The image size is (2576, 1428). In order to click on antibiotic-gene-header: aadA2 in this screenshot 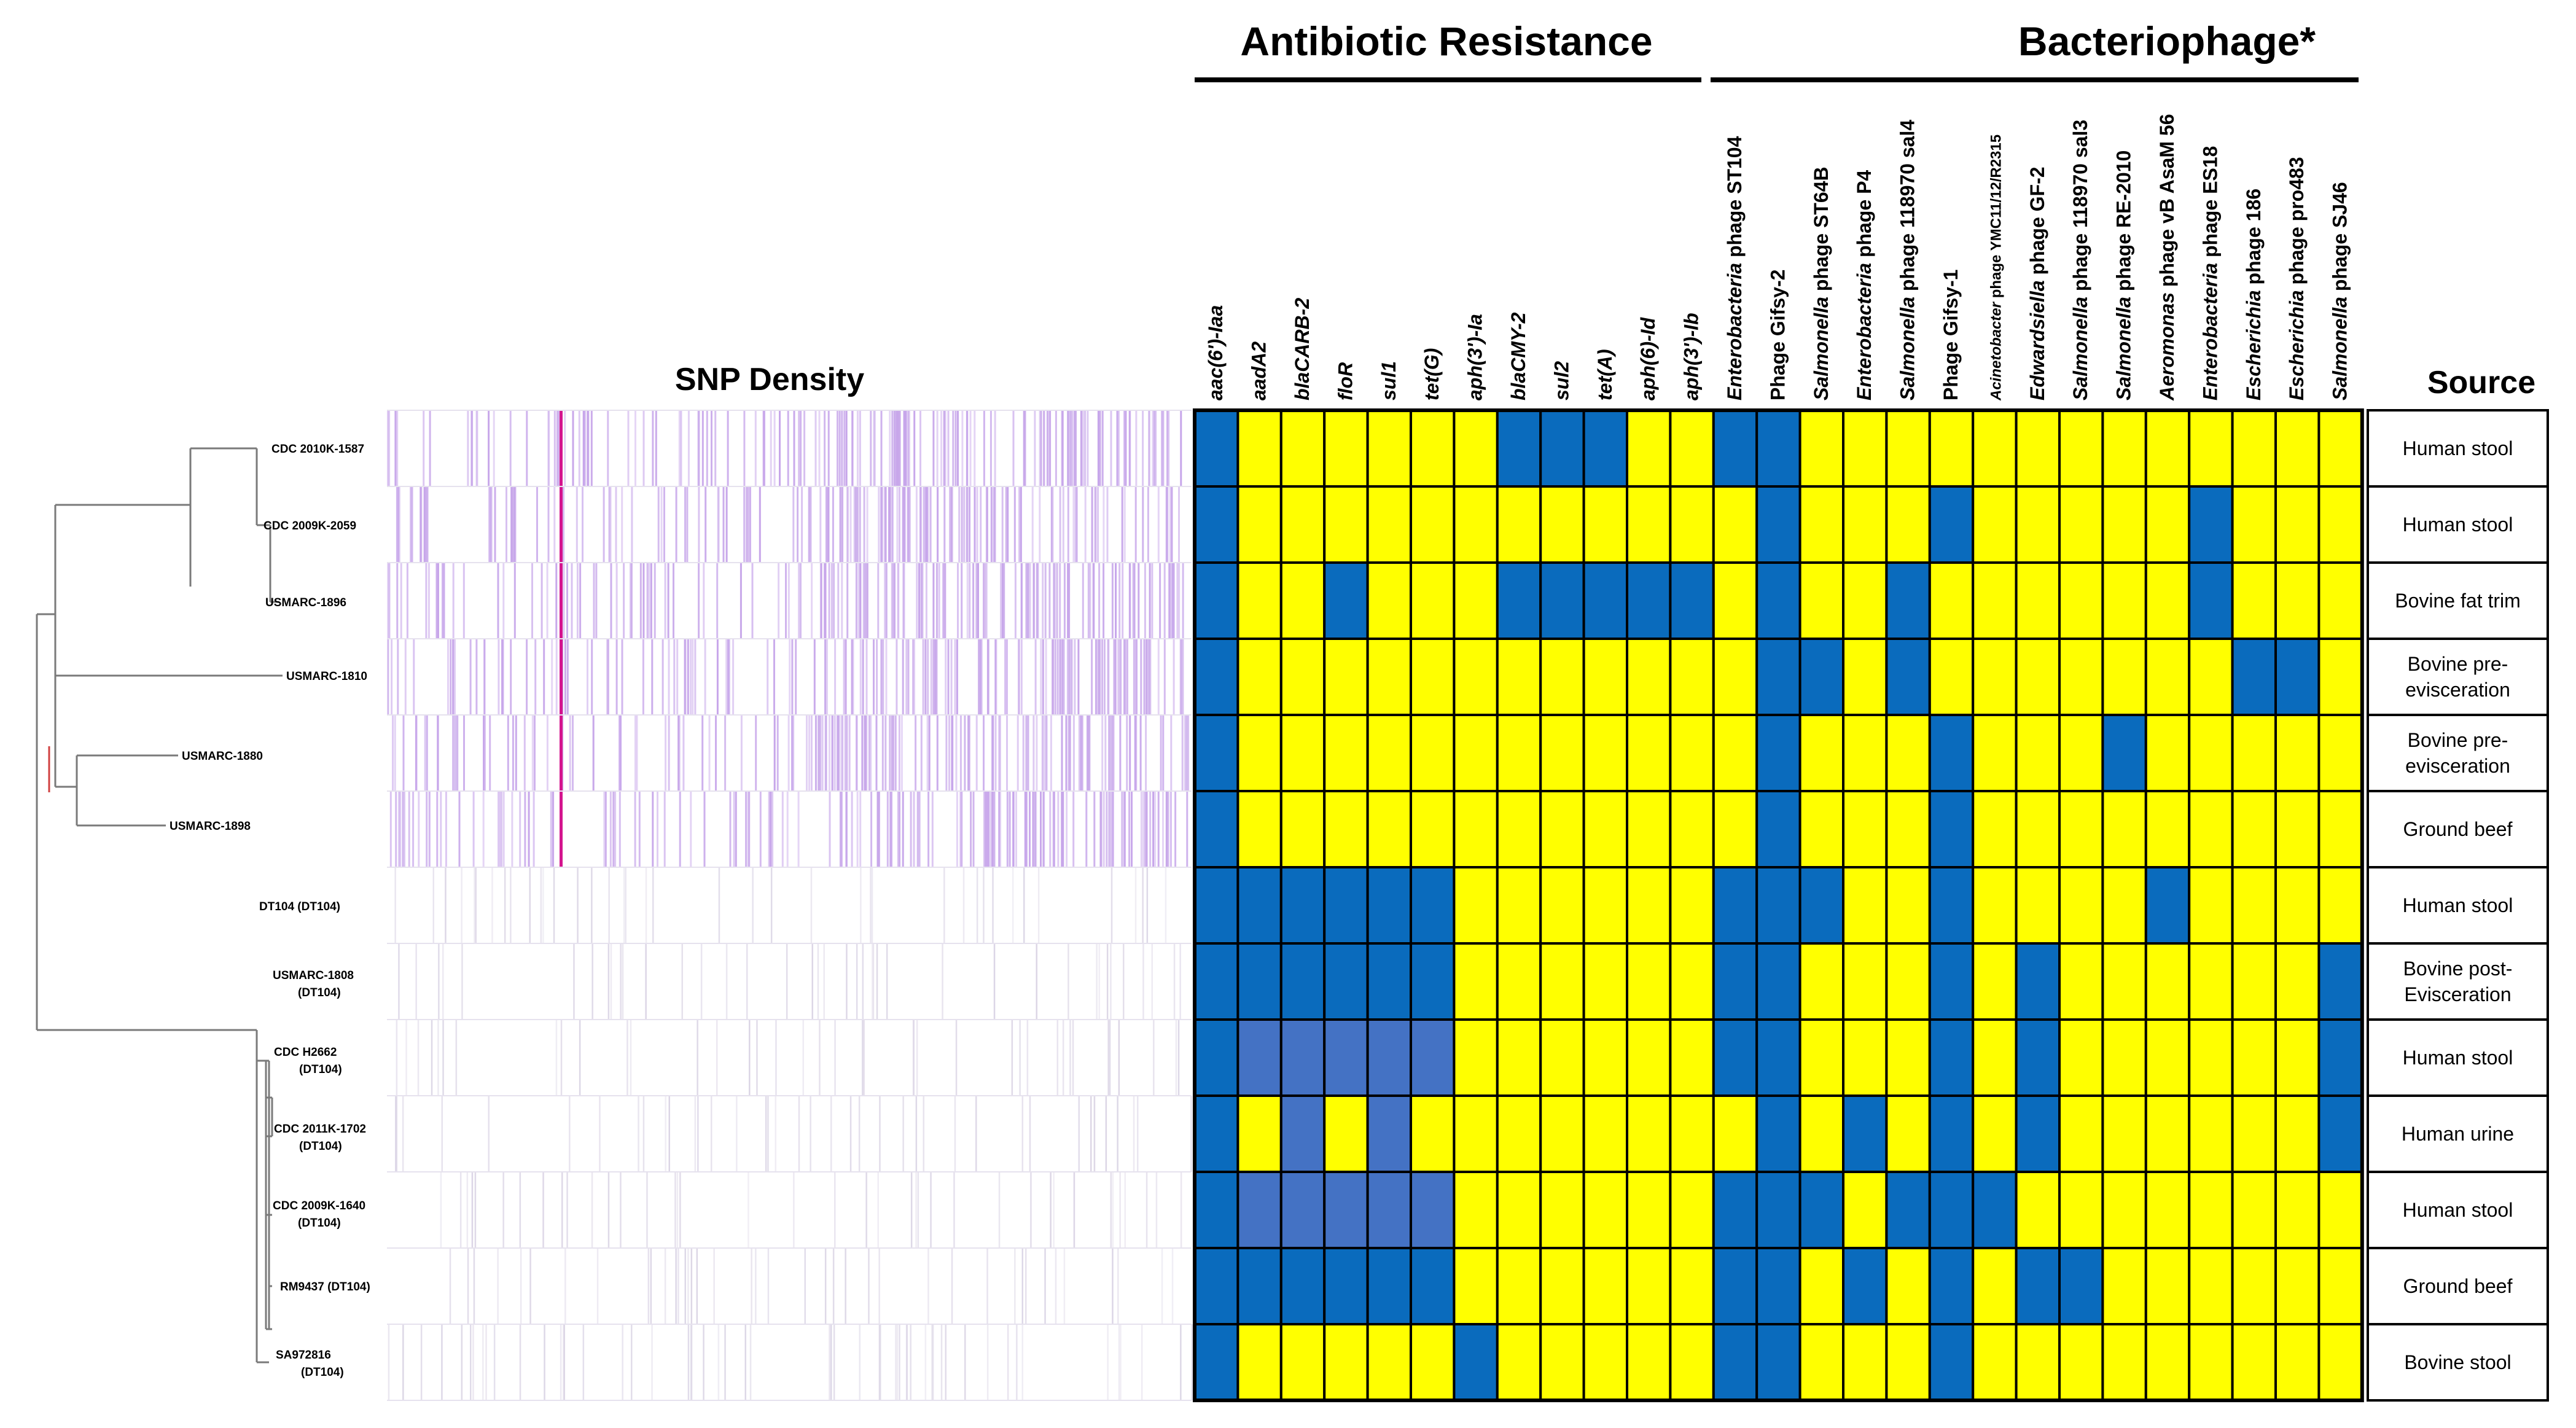, I will do `click(1259, 370)`.